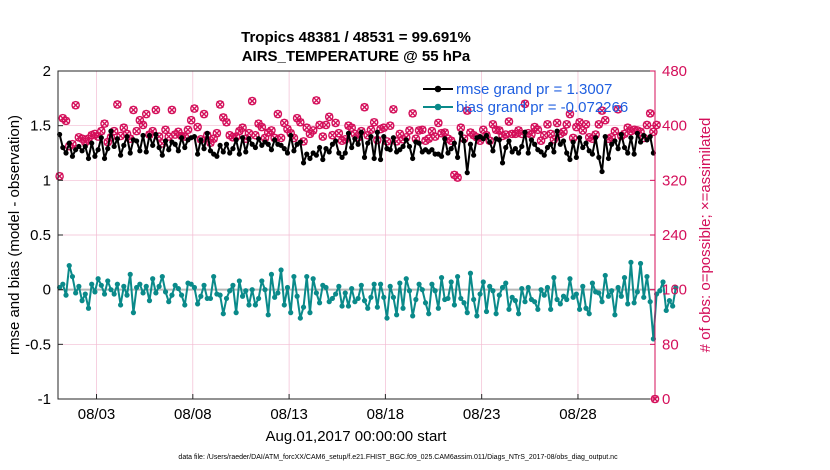  I want to click on left-y-tick-label: 0.5, so click(40, 235).